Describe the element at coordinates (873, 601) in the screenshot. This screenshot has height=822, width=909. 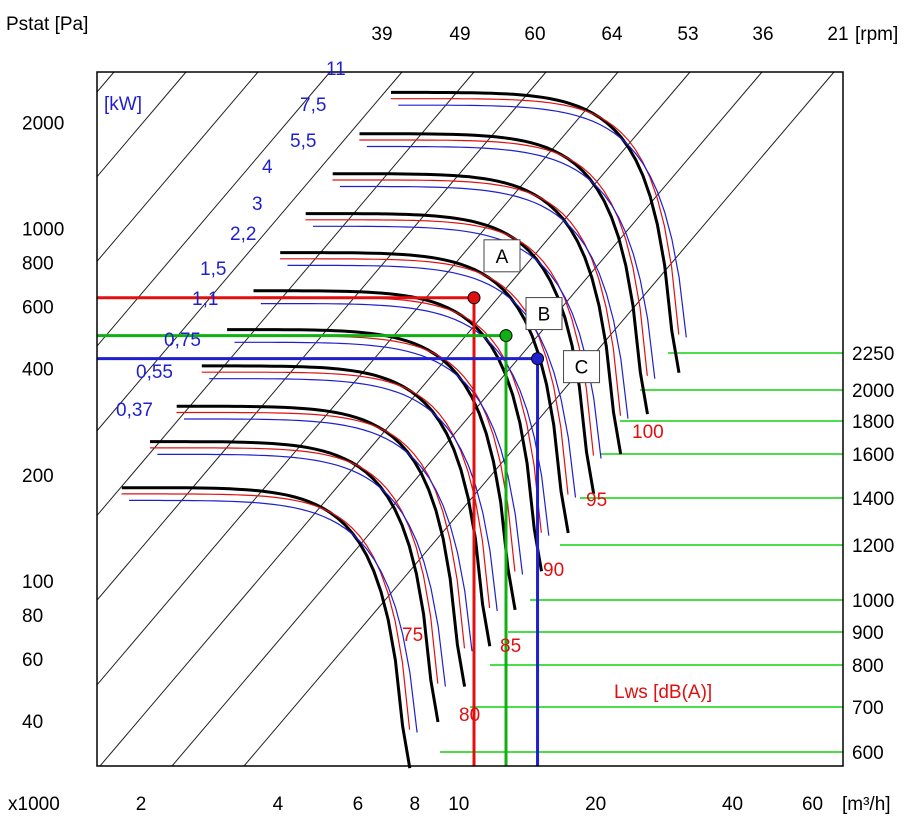
I see `right-scale-label: 1000` at that location.